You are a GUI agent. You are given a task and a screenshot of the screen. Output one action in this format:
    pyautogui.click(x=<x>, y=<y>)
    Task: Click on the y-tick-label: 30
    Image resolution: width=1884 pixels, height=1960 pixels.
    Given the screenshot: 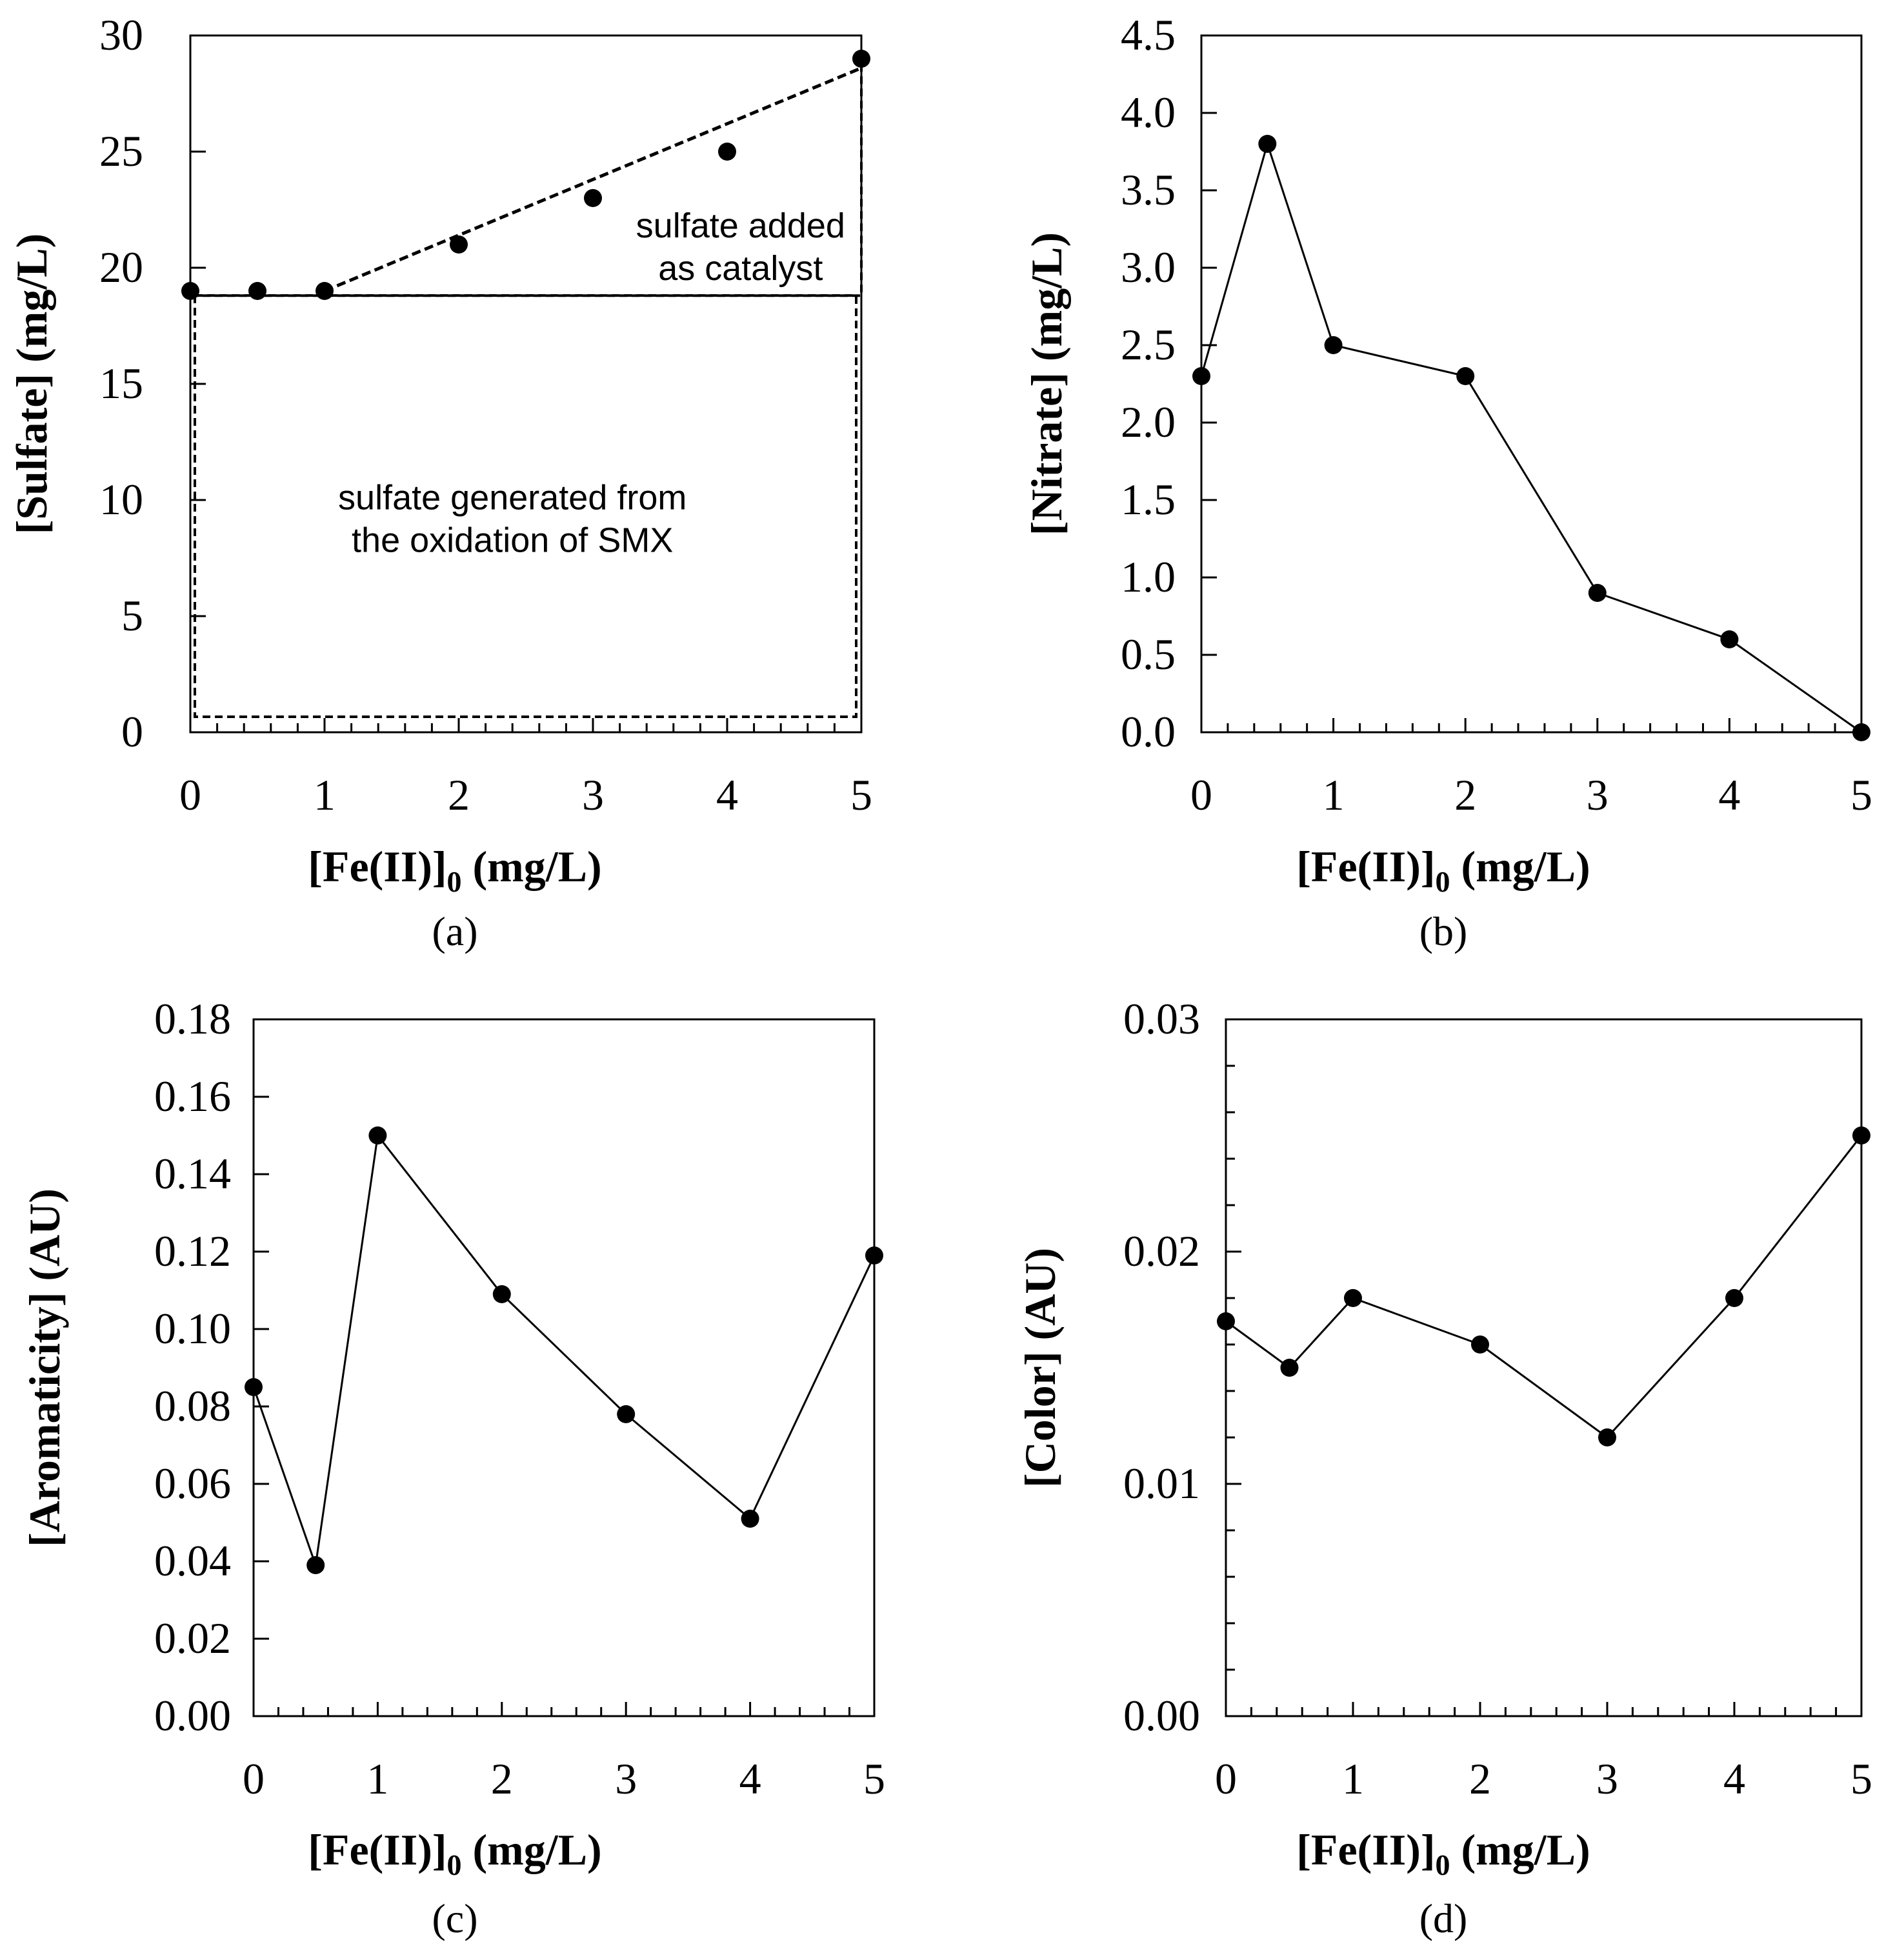 What is the action you would take?
    pyautogui.click(x=121, y=34)
    